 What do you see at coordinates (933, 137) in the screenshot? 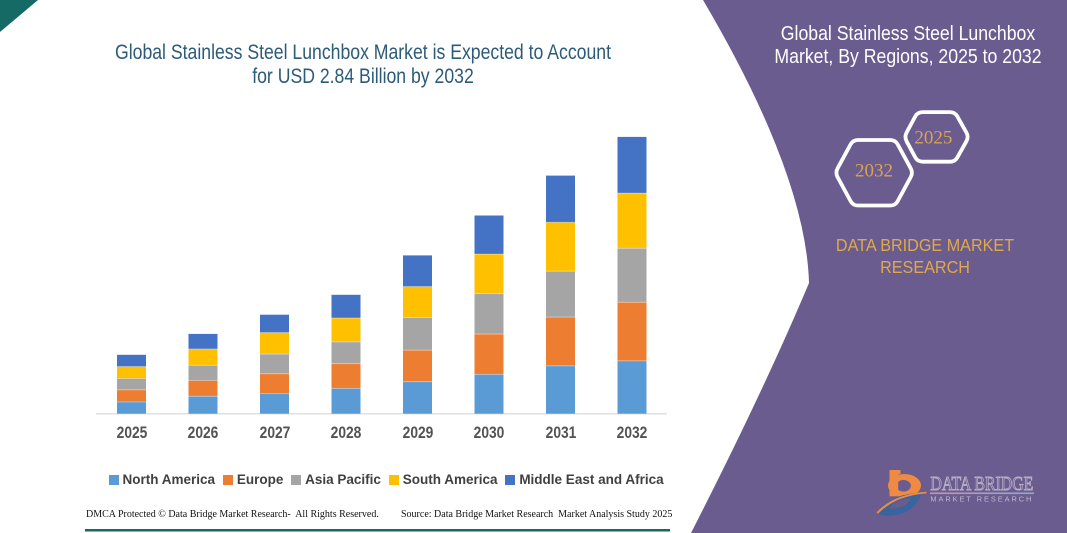
I see `svg-text: 2025` at bounding box center [933, 137].